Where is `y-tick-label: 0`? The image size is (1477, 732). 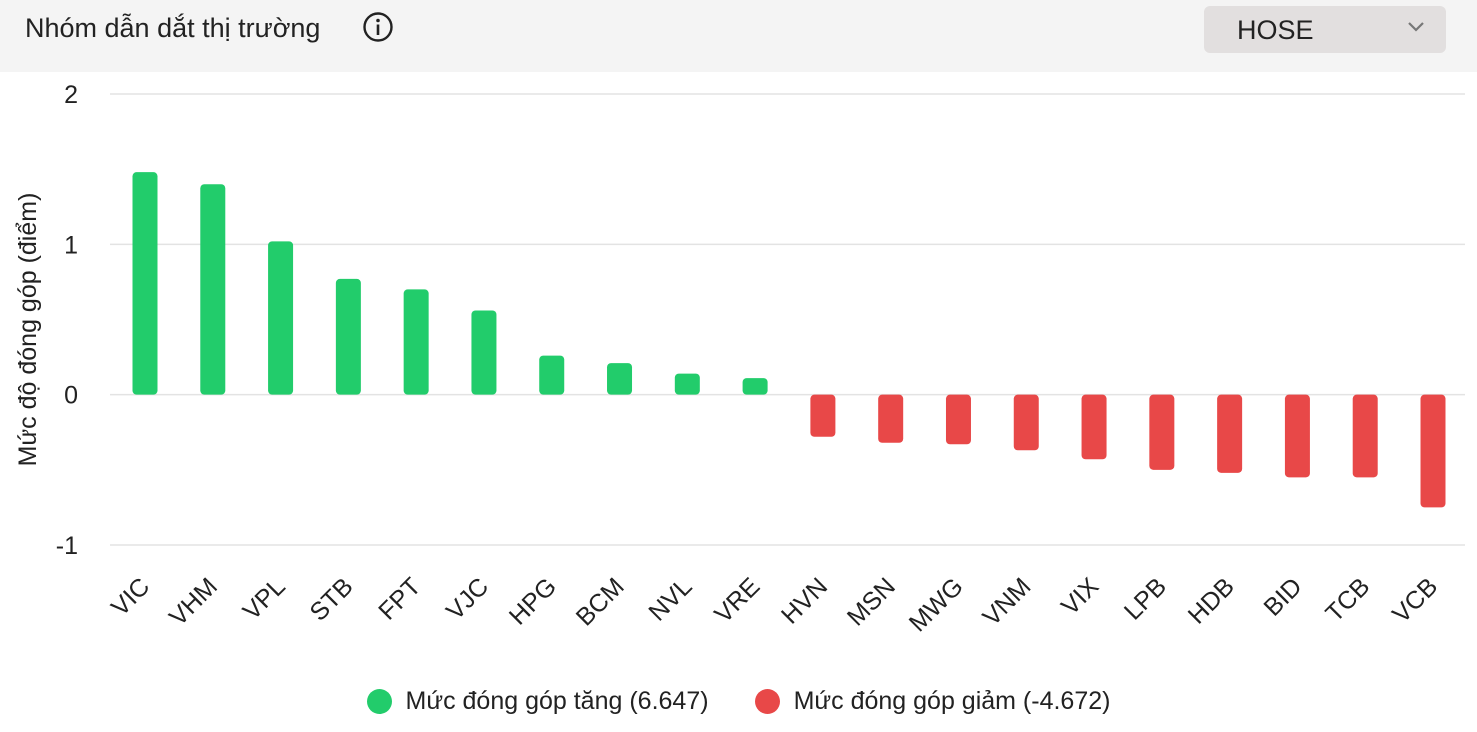 y-tick-label: 0 is located at coordinates (71, 396).